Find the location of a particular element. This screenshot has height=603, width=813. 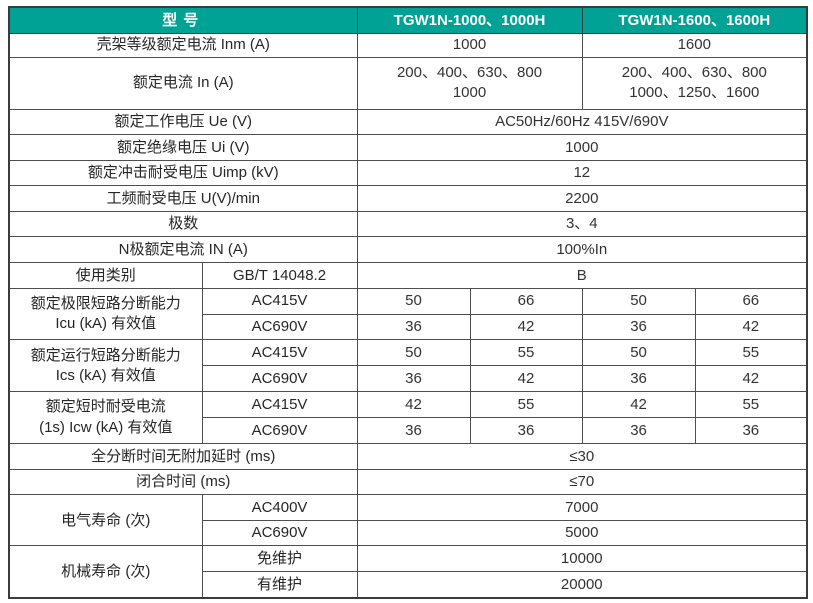

row-electrical-life-690: AC690V 5000 is located at coordinates (408, 533).